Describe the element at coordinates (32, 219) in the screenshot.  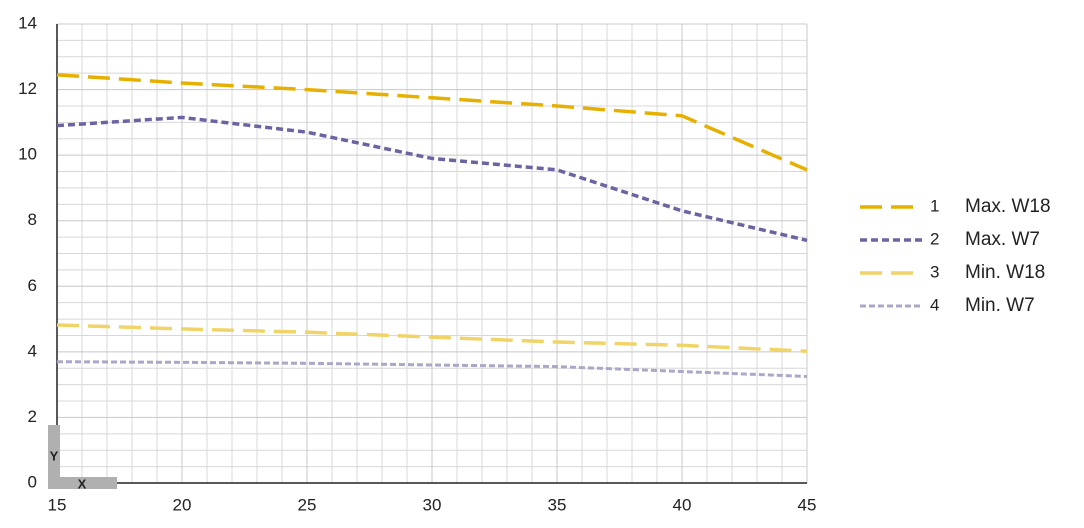
I see `y-tick-label: 8` at that location.